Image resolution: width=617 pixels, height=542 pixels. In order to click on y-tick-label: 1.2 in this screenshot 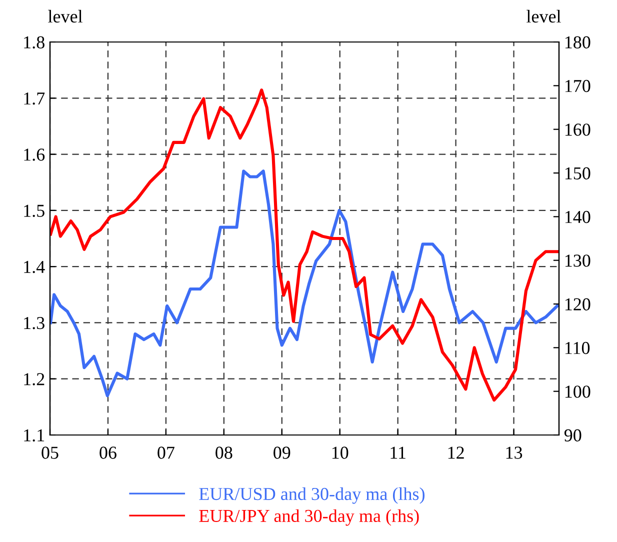, I will do `click(34, 379)`.